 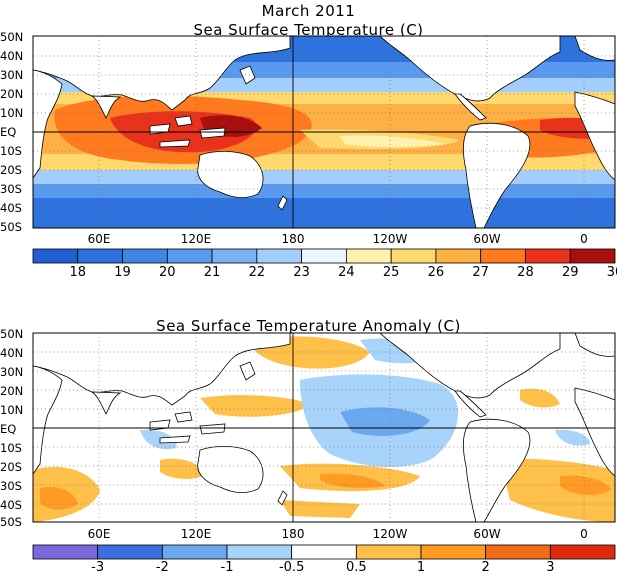 What do you see at coordinates (11, 227) in the screenshot?
I see `sst-lat-label: 50S` at bounding box center [11, 227].